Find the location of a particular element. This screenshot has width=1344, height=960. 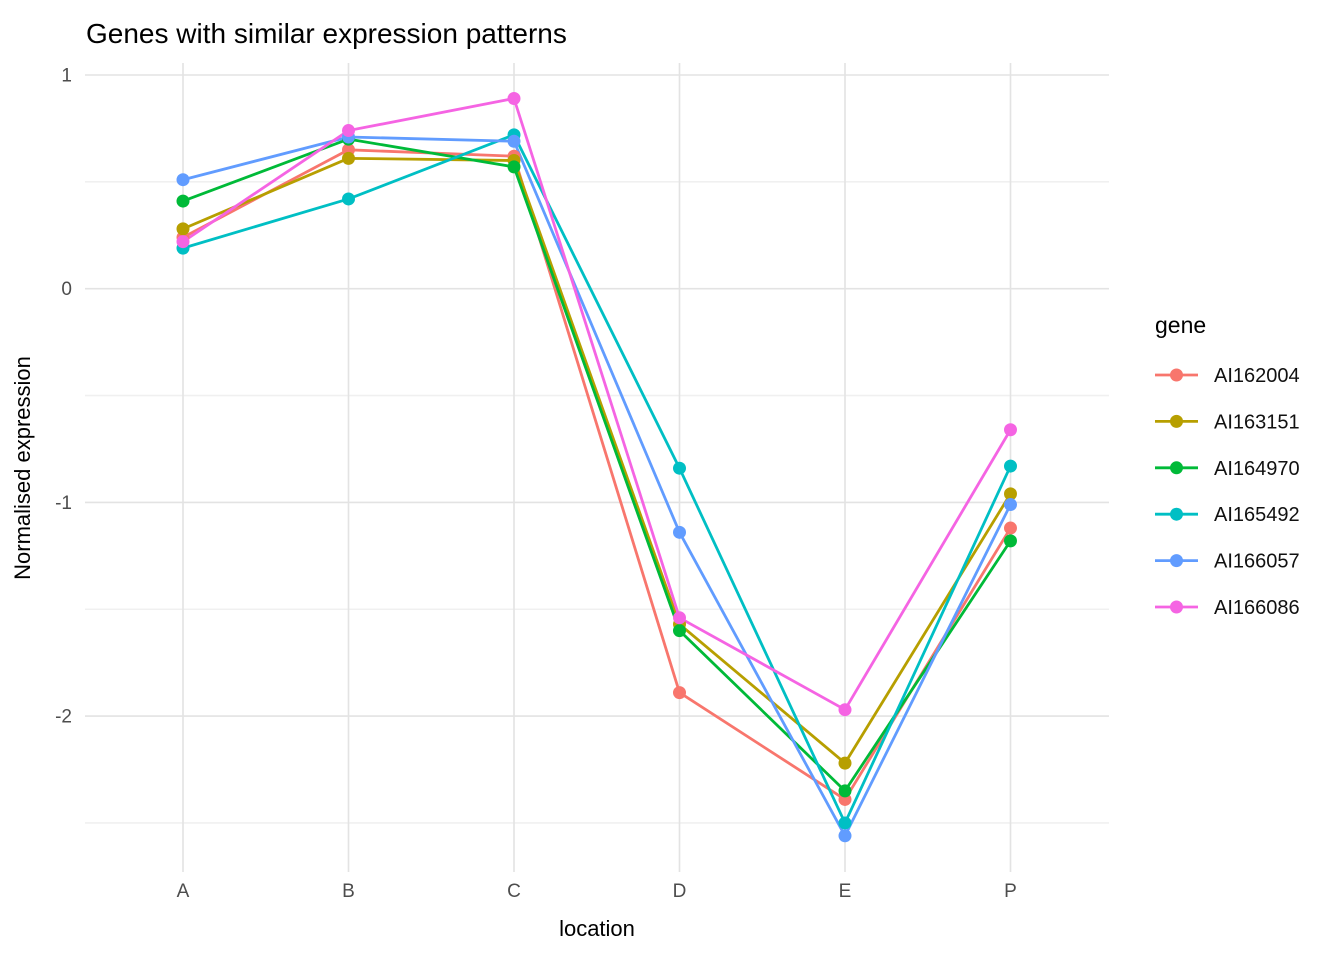

data-point-AI165492-D is located at coordinates (679, 468).